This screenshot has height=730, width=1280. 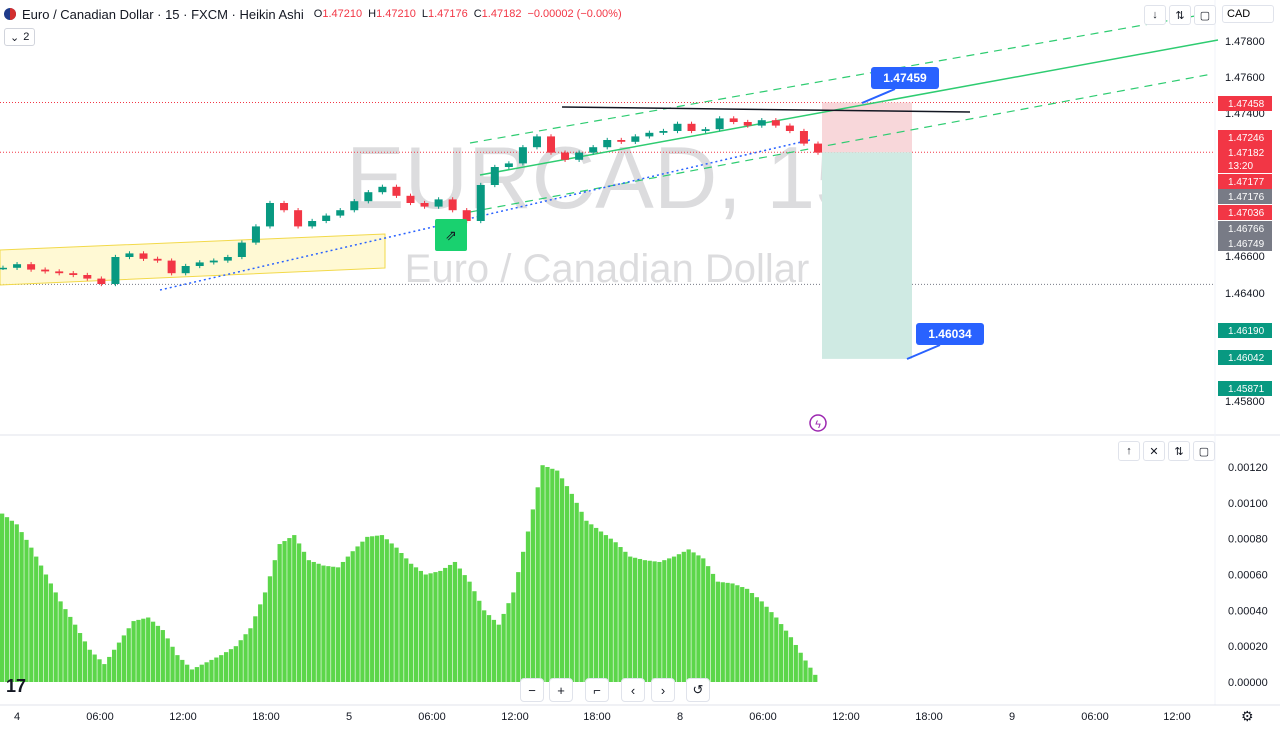 What do you see at coordinates (818, 423) in the screenshot?
I see `lightning-icon` at bounding box center [818, 423].